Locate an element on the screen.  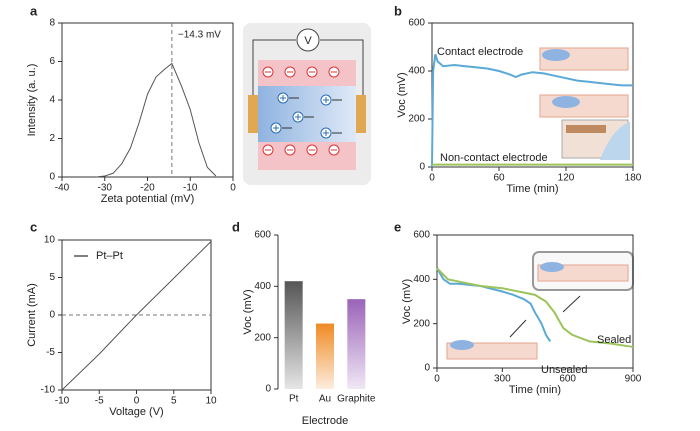
schematic: V is located at coordinates (307, 104).